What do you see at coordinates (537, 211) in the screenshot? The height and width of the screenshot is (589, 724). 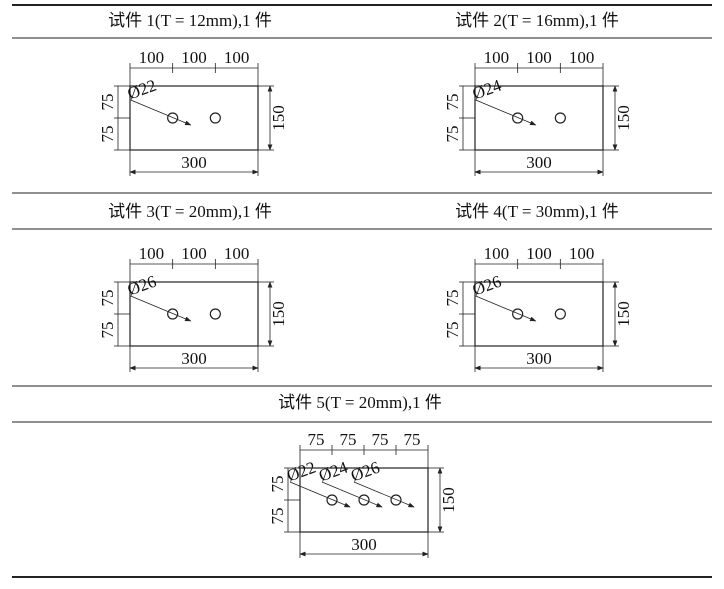 I see `specimen-header: 试件 4(T = 30mm),1 件` at bounding box center [537, 211].